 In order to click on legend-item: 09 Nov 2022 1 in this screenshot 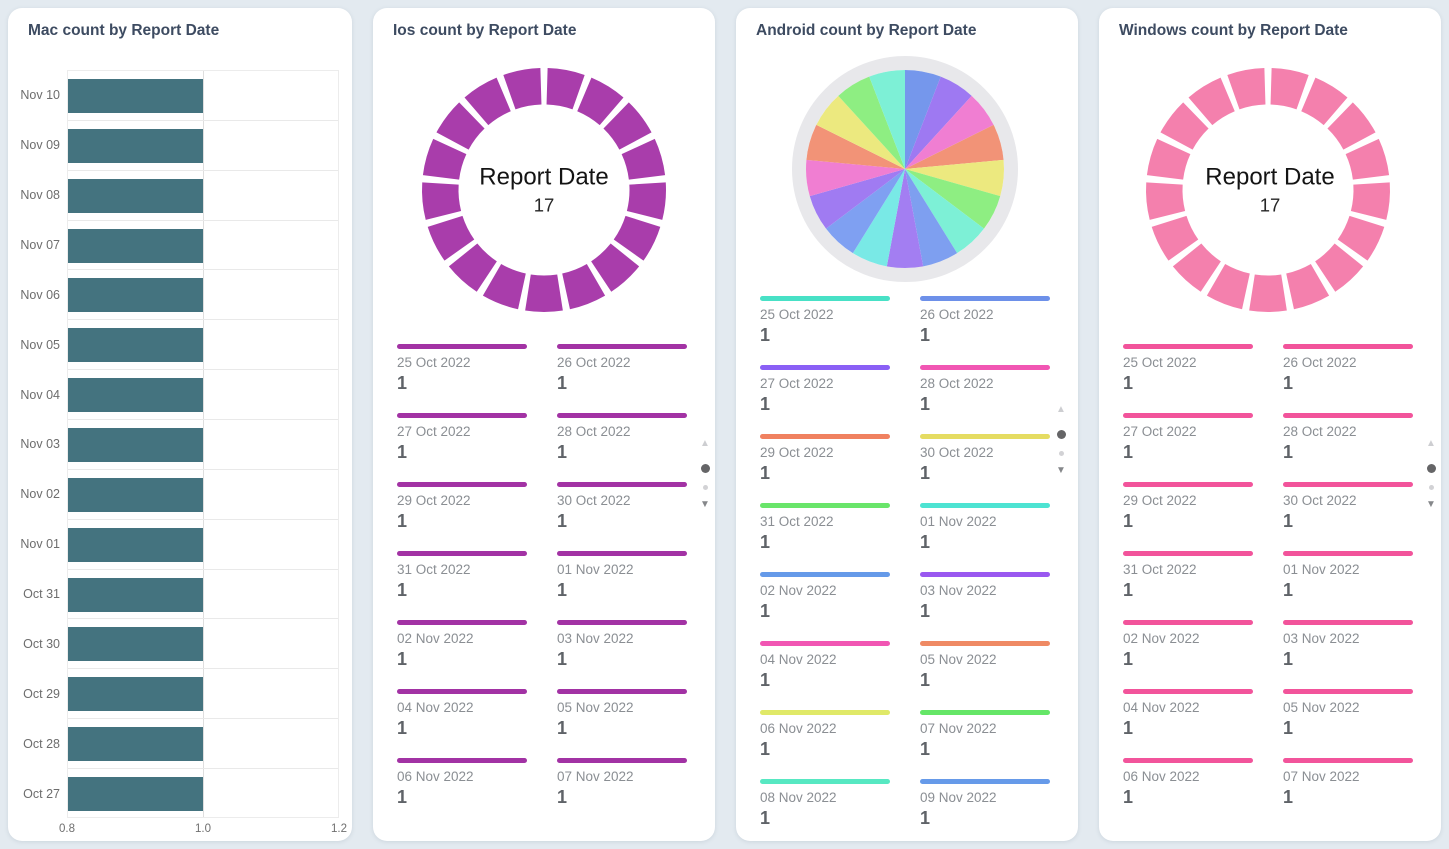, I will do `click(985, 810)`.